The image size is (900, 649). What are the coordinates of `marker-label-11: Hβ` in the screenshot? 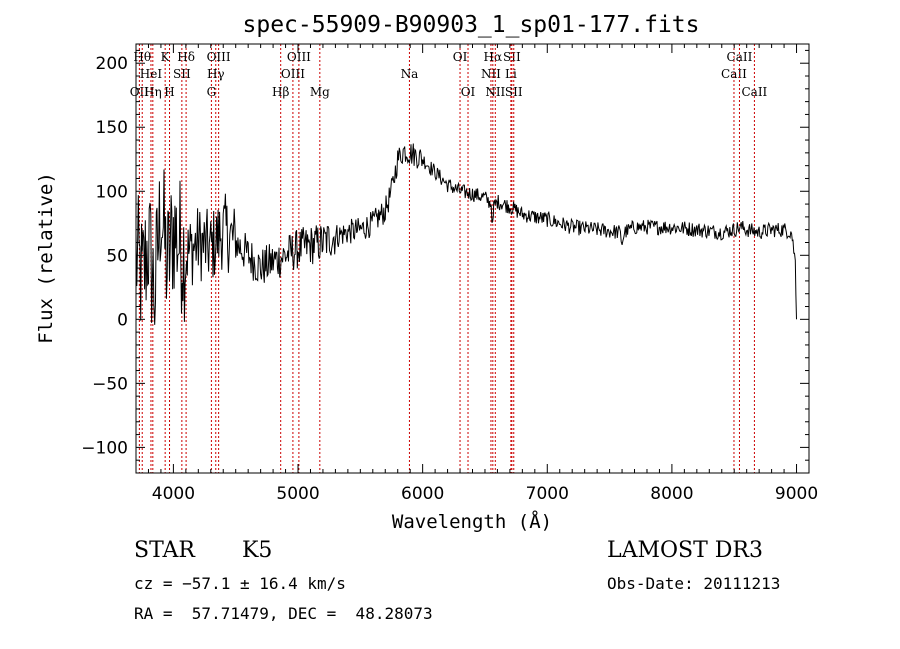 It's located at (280, 92).